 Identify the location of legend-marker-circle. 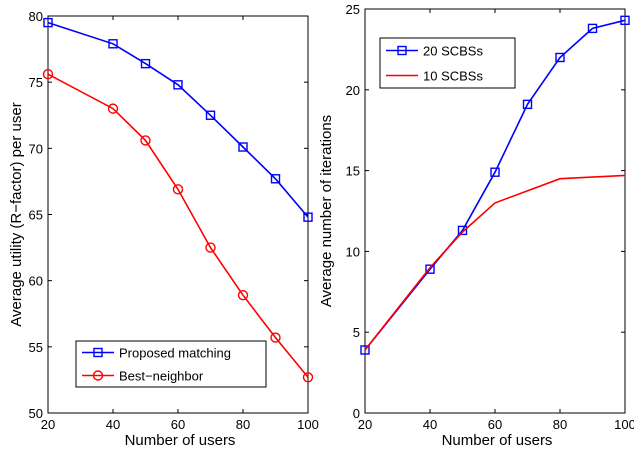
(98, 375).